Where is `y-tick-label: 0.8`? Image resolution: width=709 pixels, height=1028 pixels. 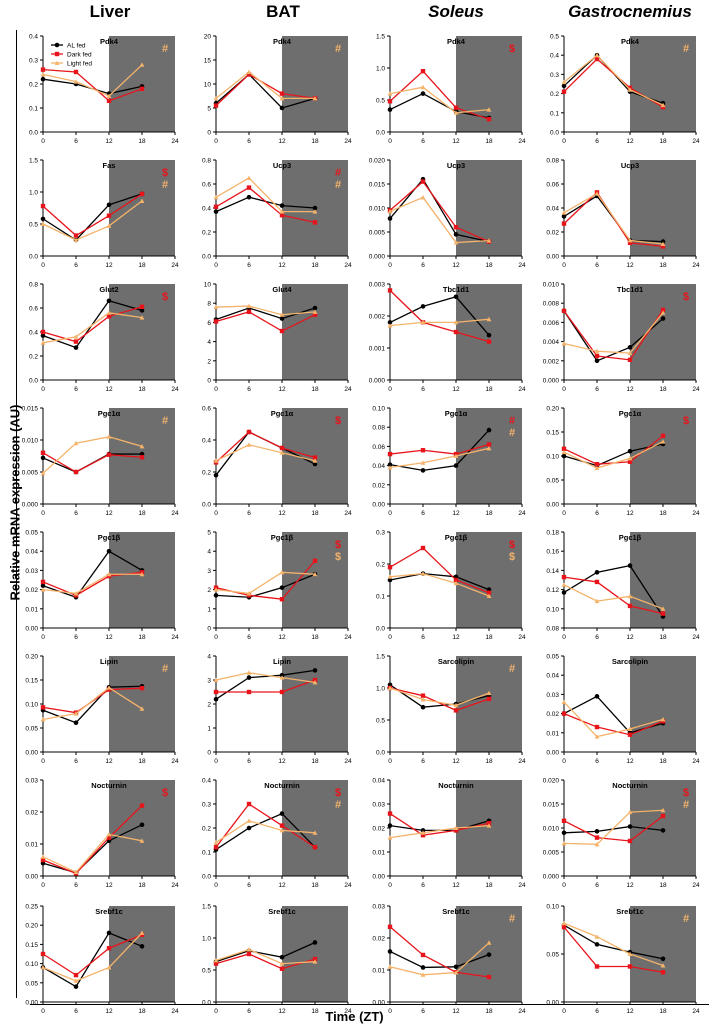 y-tick-label: 0.8 is located at coordinates (33, 285).